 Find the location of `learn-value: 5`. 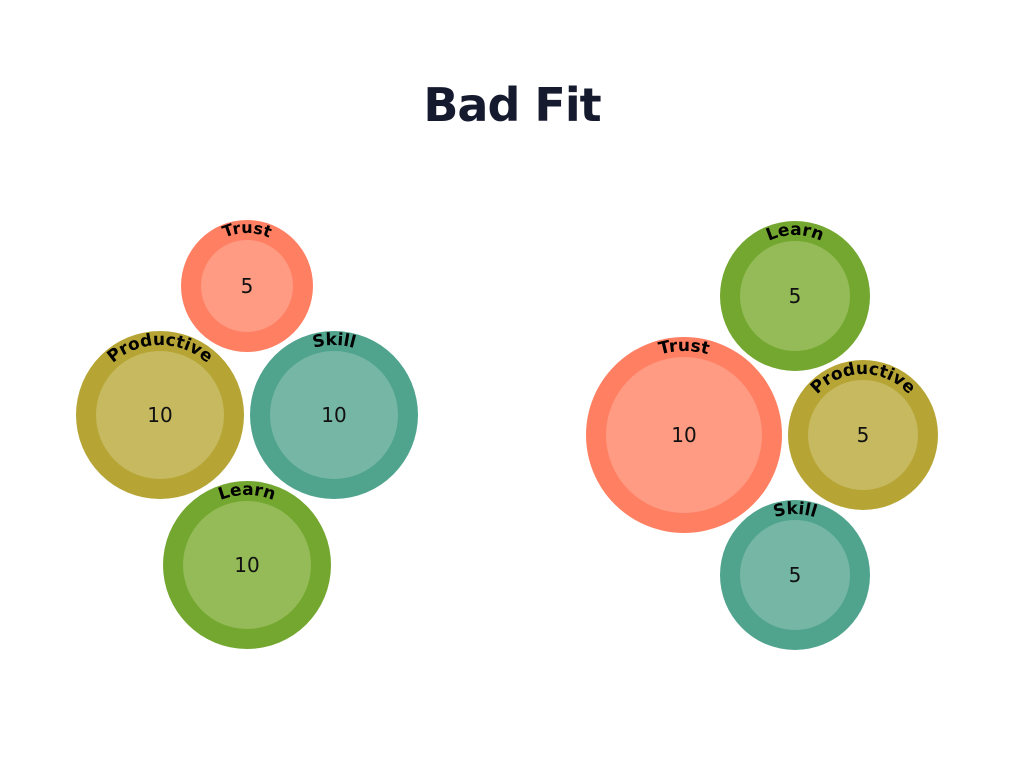

learn-value: 5 is located at coordinates (795, 296).